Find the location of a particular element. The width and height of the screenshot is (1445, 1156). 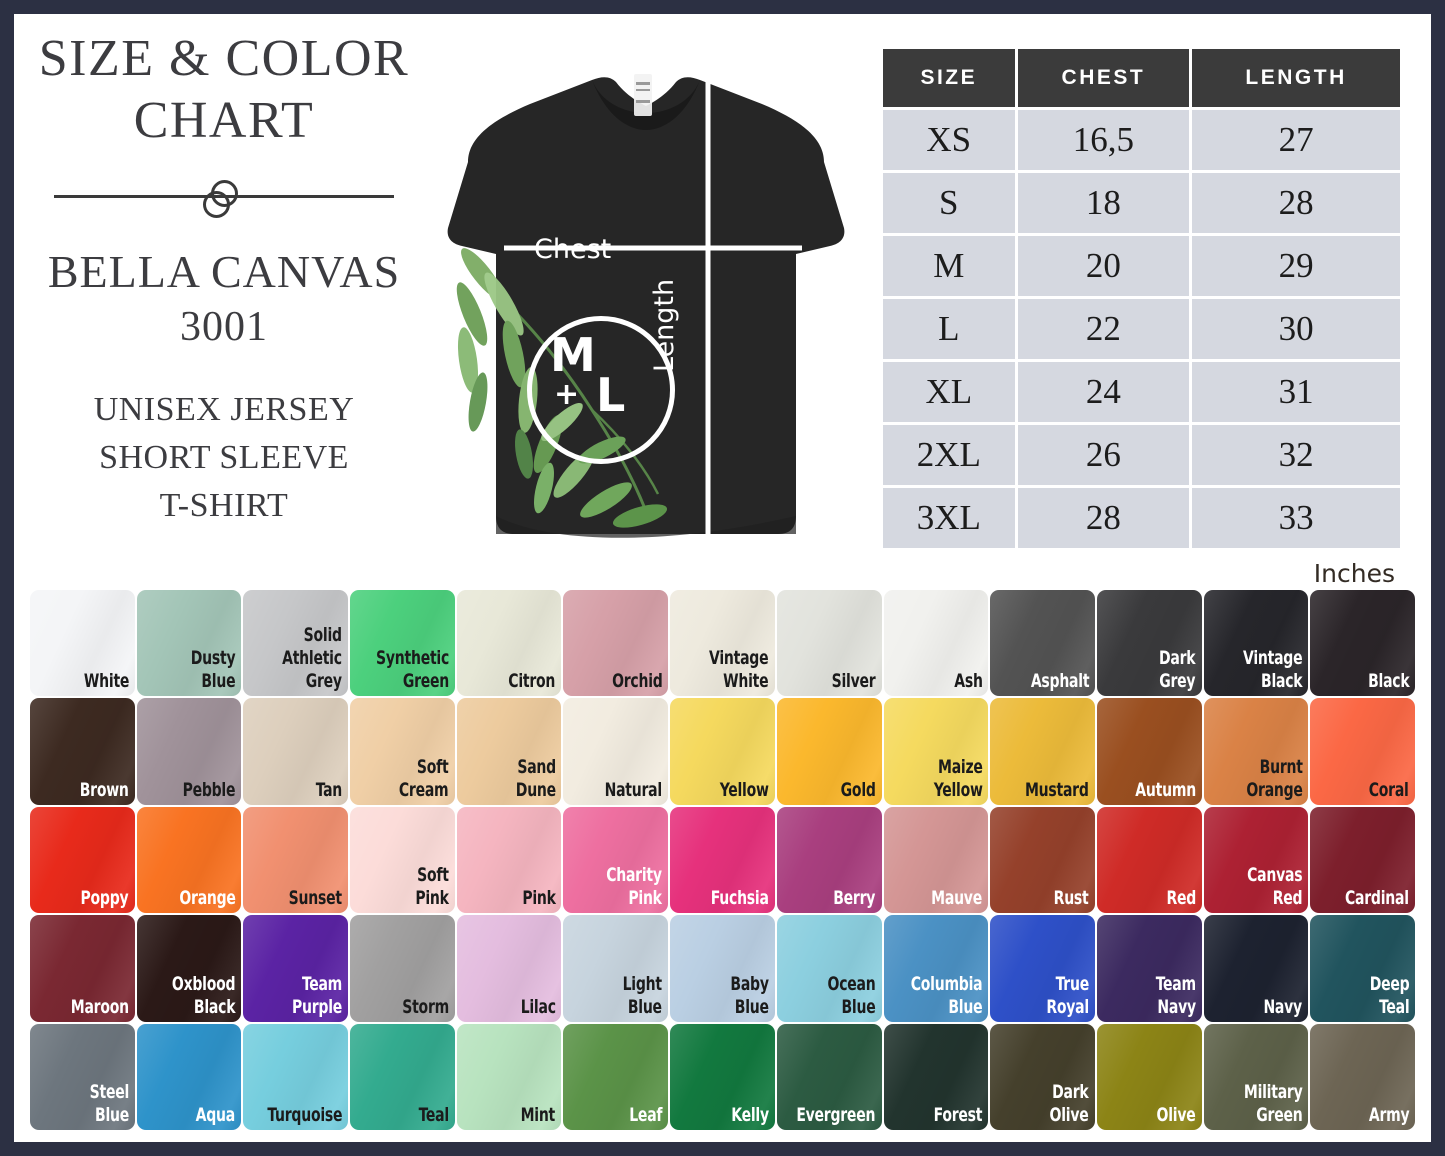

color-swatch: Oxblood Black is located at coordinates (189, 968).